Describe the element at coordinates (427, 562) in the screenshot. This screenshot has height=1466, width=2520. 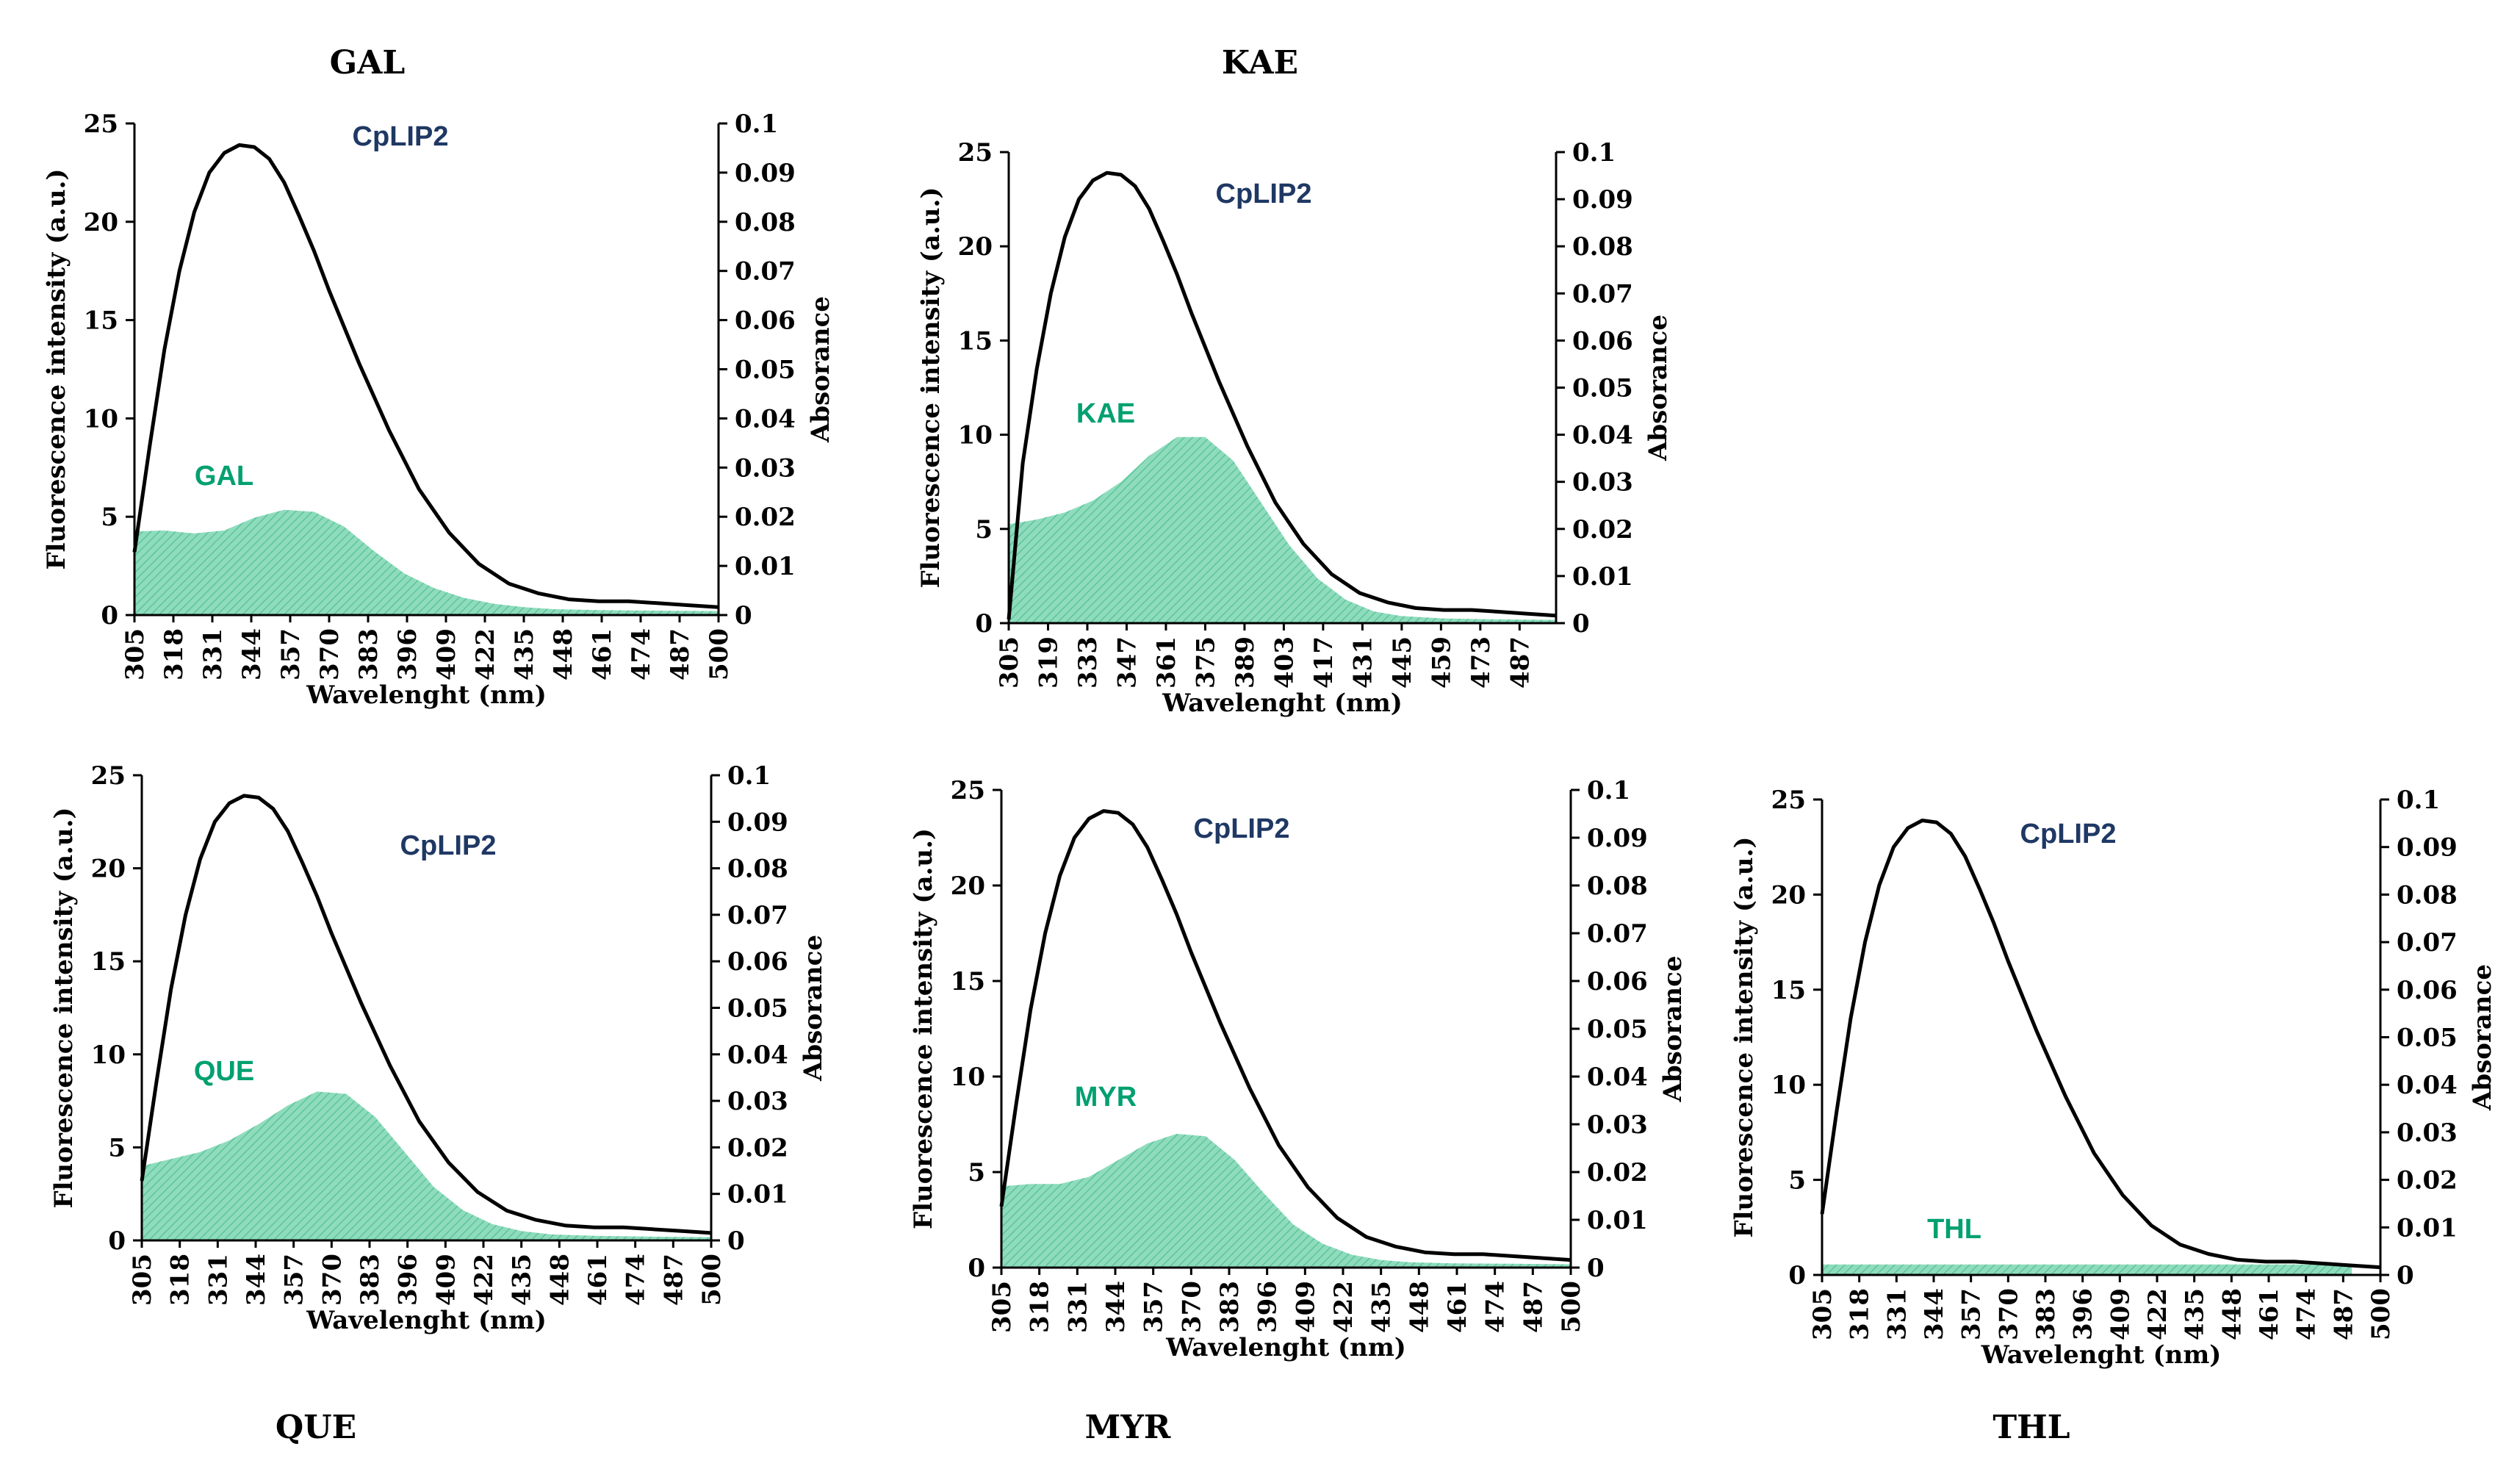
I see `absorbance-area-gal` at that location.